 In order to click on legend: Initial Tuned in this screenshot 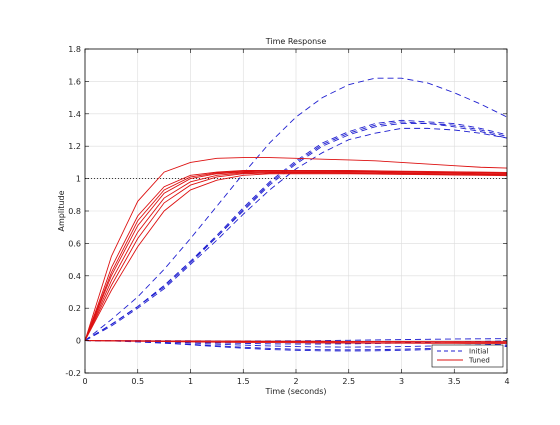, I will do `click(467, 356)`.